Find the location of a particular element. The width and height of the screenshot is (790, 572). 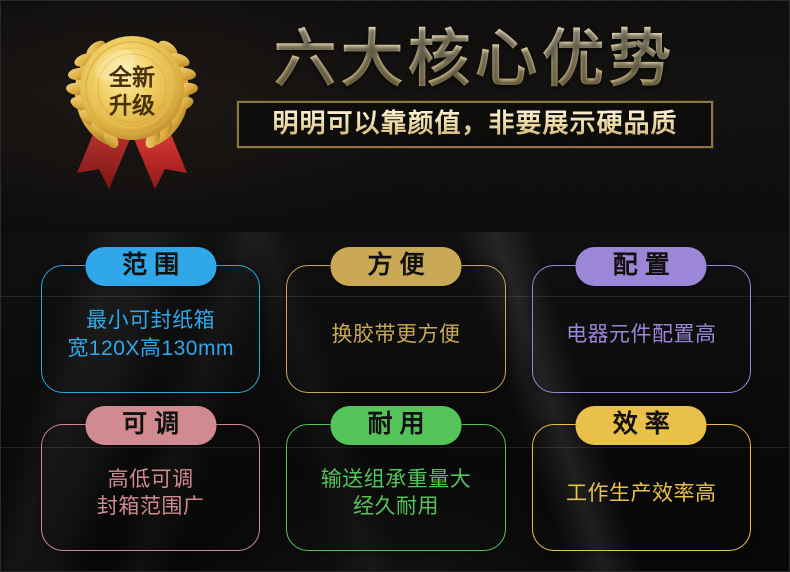

feature-card-durability: 耐用 输送组承重量大 经久耐用 is located at coordinates (396, 478).